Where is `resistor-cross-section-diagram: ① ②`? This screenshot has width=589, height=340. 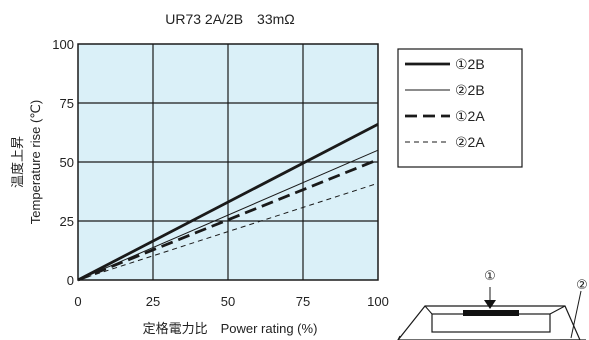 resistor-cross-section-diagram: ① ② is located at coordinates (492, 304).